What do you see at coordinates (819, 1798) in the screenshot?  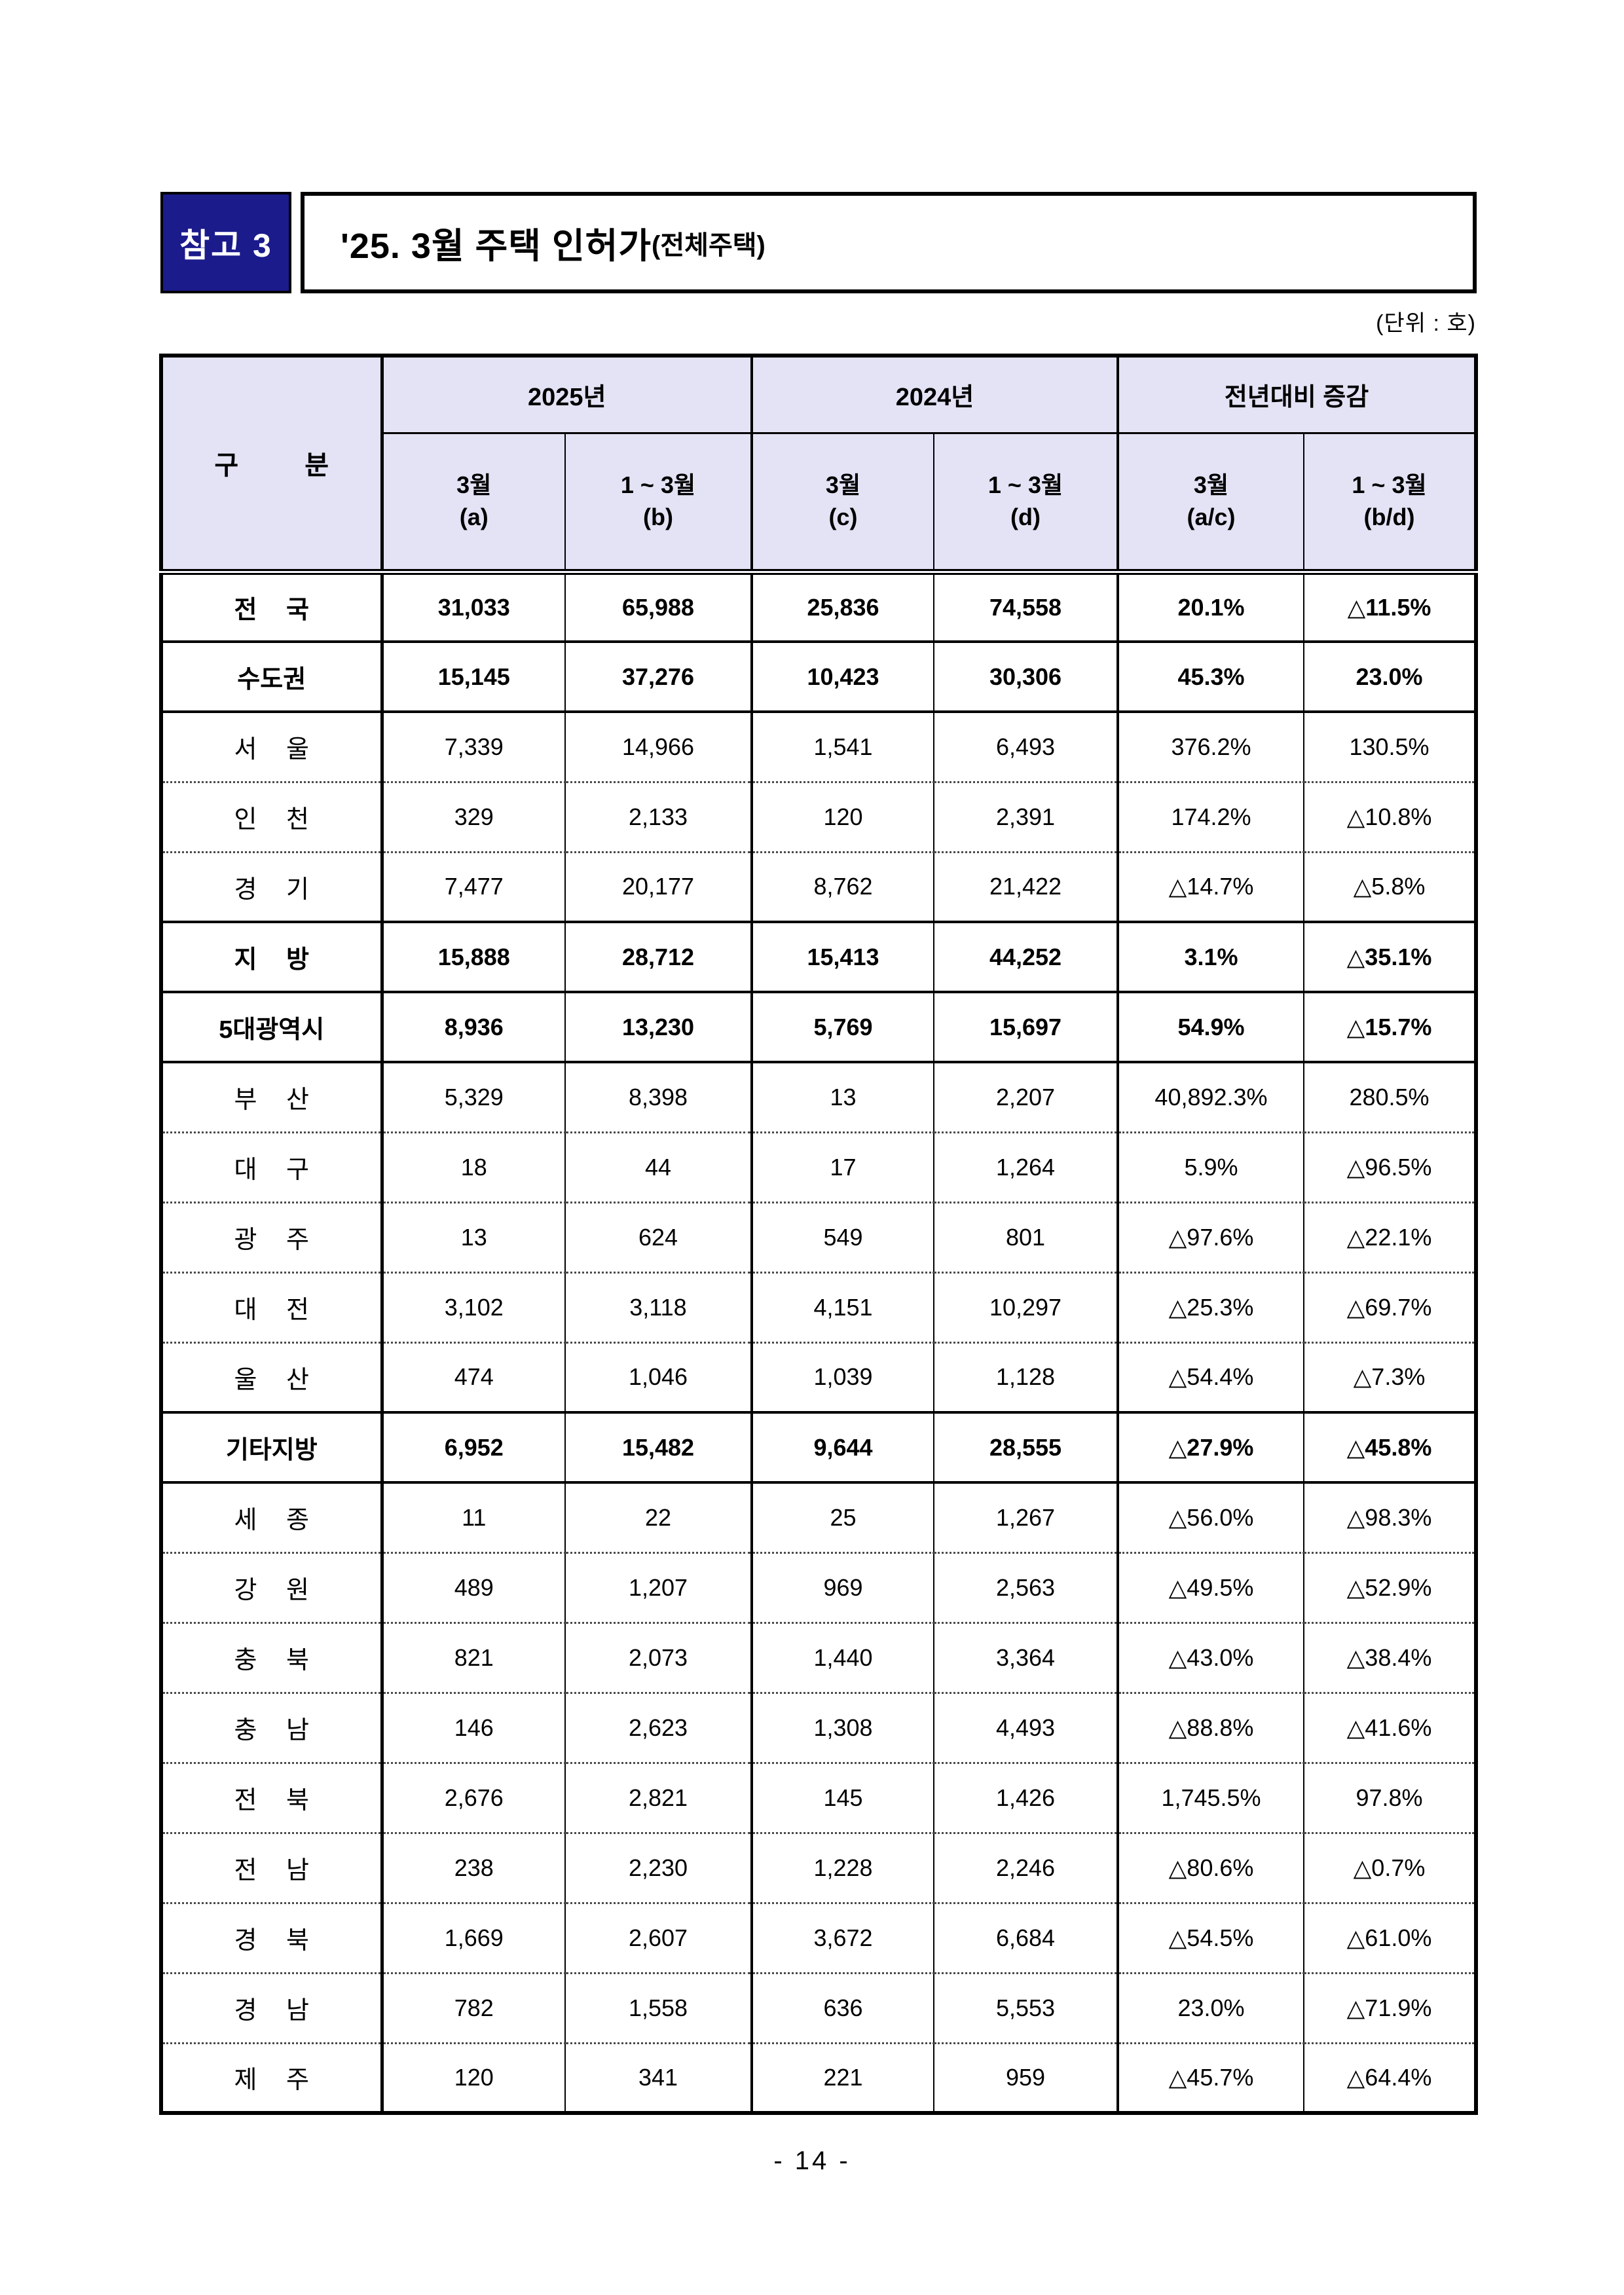 I see `table-row: 전 북 2,676 2,821 145 1,426 1,745.5% 97.8%` at bounding box center [819, 1798].